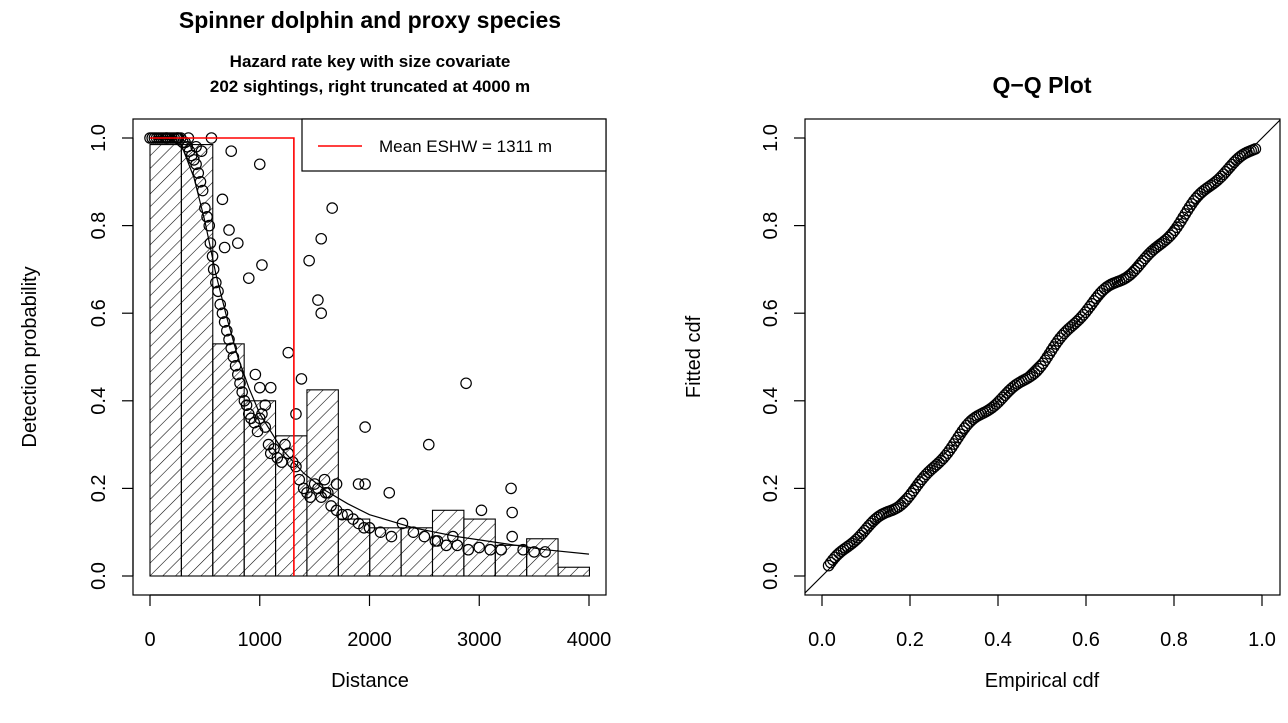  I want to click on x-axis-label: Distance, so click(370, 681).